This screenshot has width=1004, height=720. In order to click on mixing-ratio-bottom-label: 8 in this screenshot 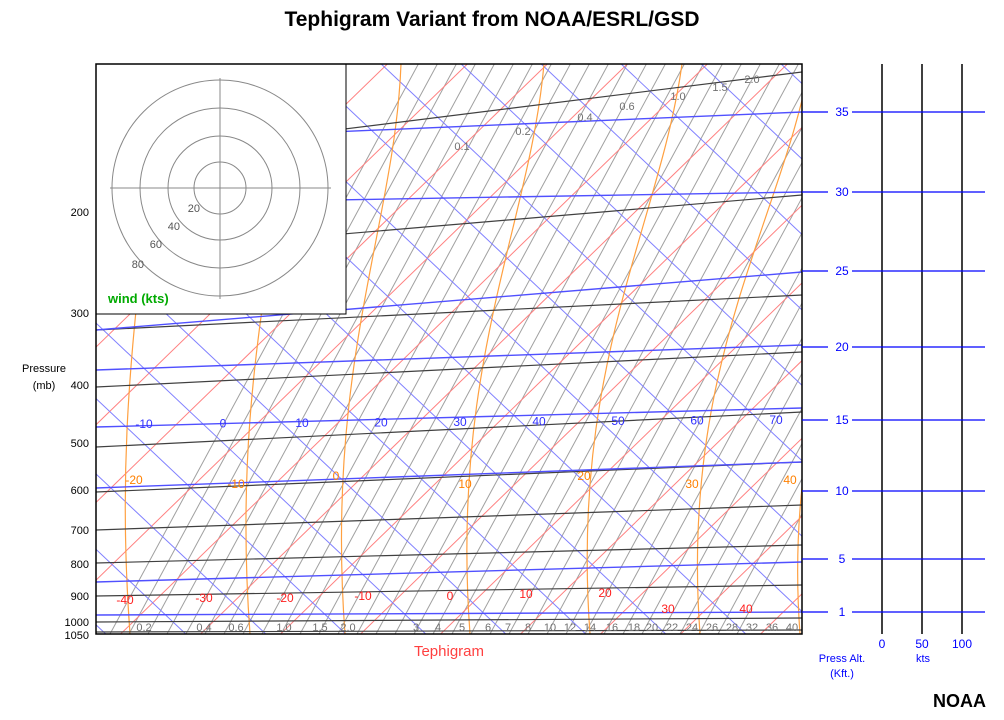, I will do `click(528, 628)`.